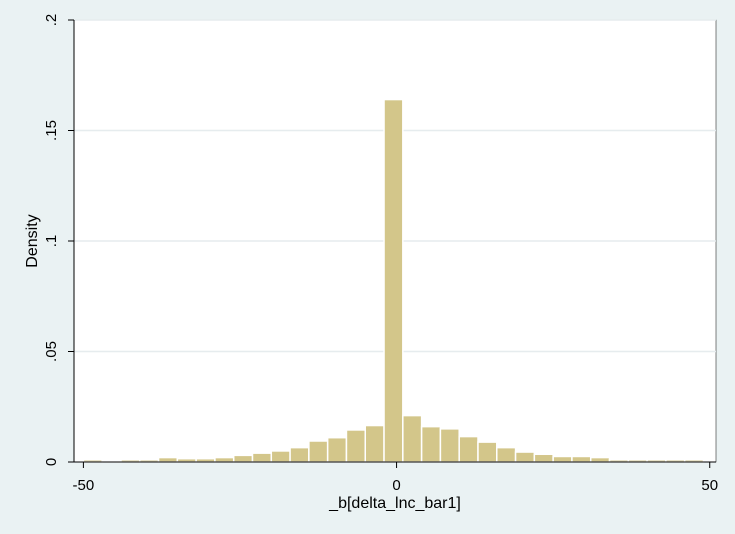 The height and width of the screenshot is (534, 735). Describe the element at coordinates (51, 241) in the screenshot. I see `y-tick-label: .1` at that location.